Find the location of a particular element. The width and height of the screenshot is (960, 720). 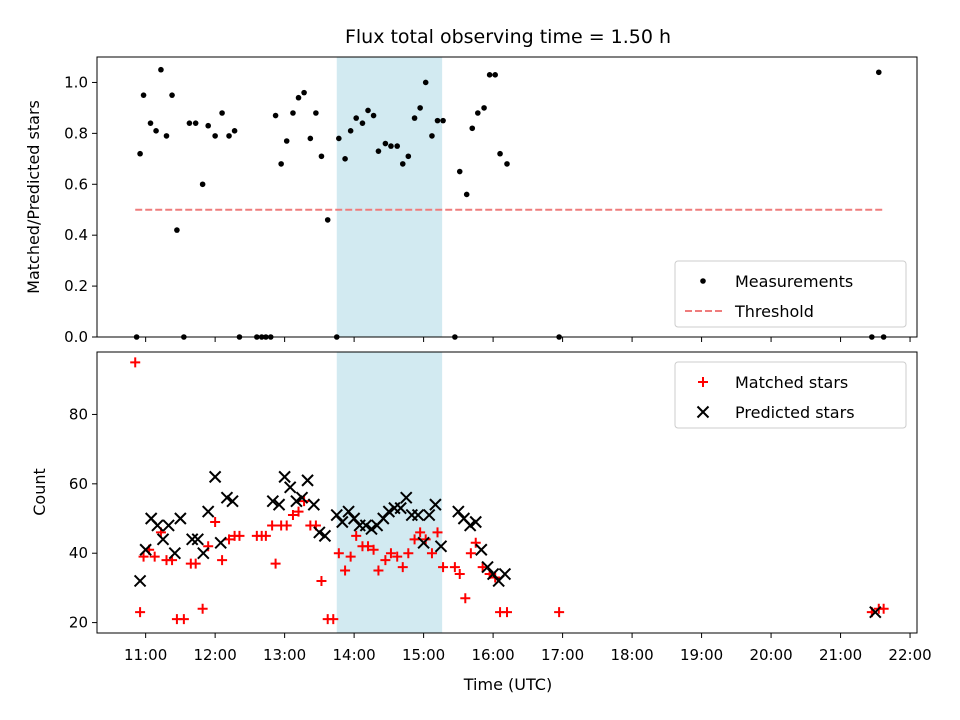

x-tick-label: 14:00 is located at coordinates (354, 655).